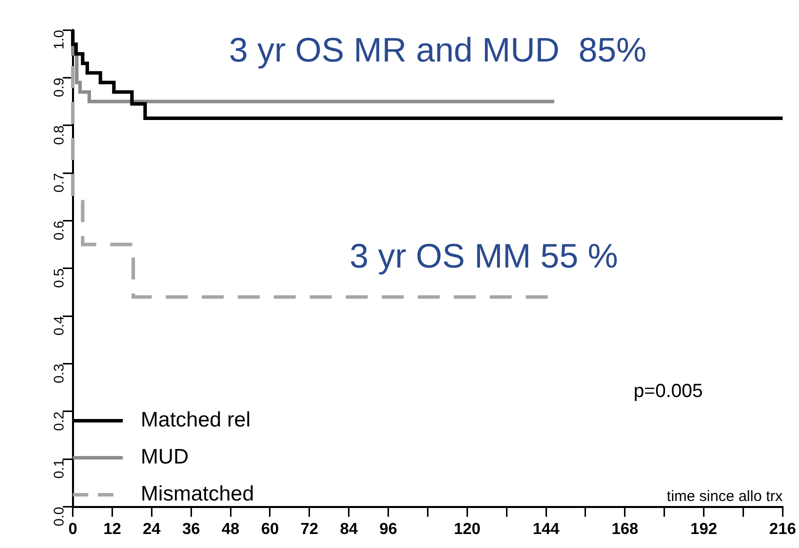  I want to click on x-tick-label: 48, so click(231, 529).